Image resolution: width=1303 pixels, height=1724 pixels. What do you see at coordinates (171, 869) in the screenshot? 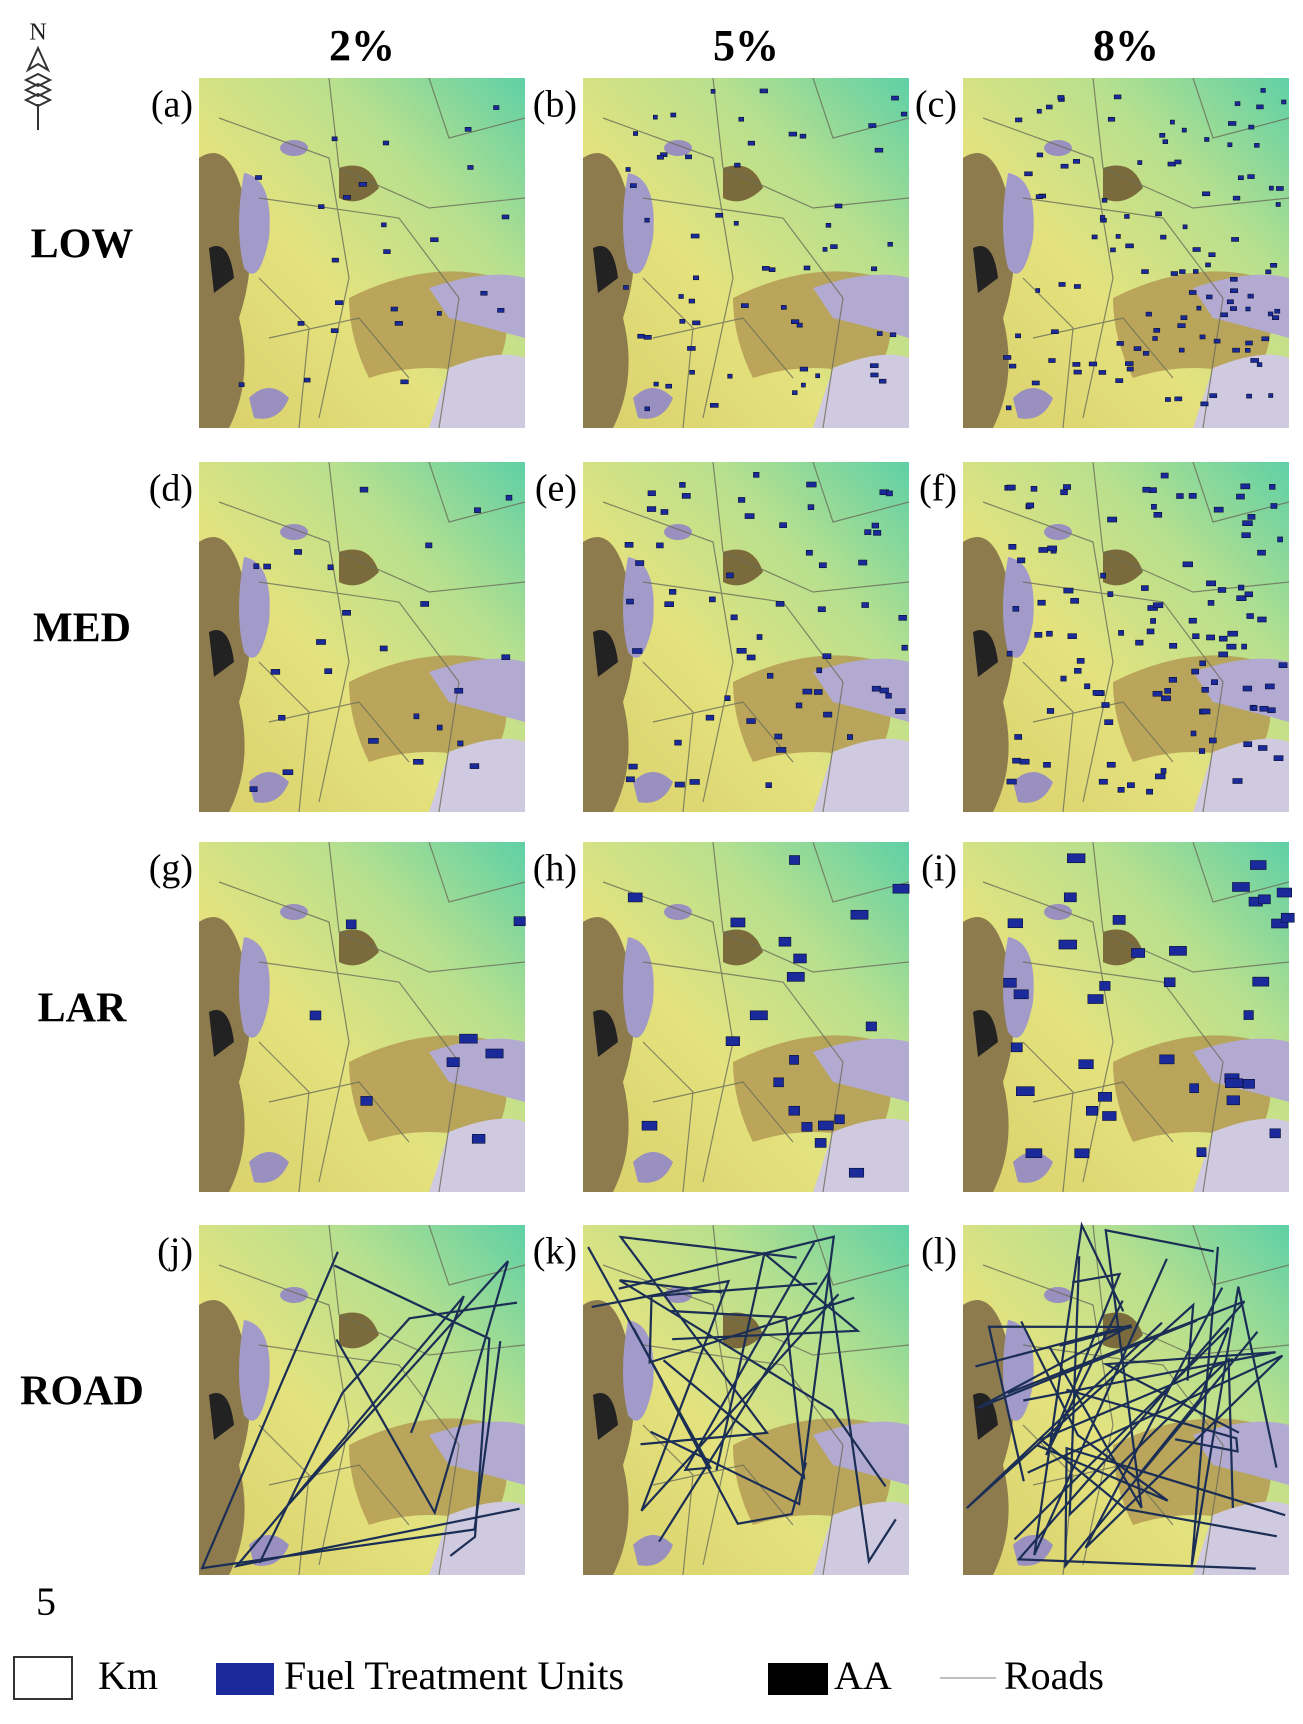
I see `panel-label: (g)` at bounding box center [171, 869].